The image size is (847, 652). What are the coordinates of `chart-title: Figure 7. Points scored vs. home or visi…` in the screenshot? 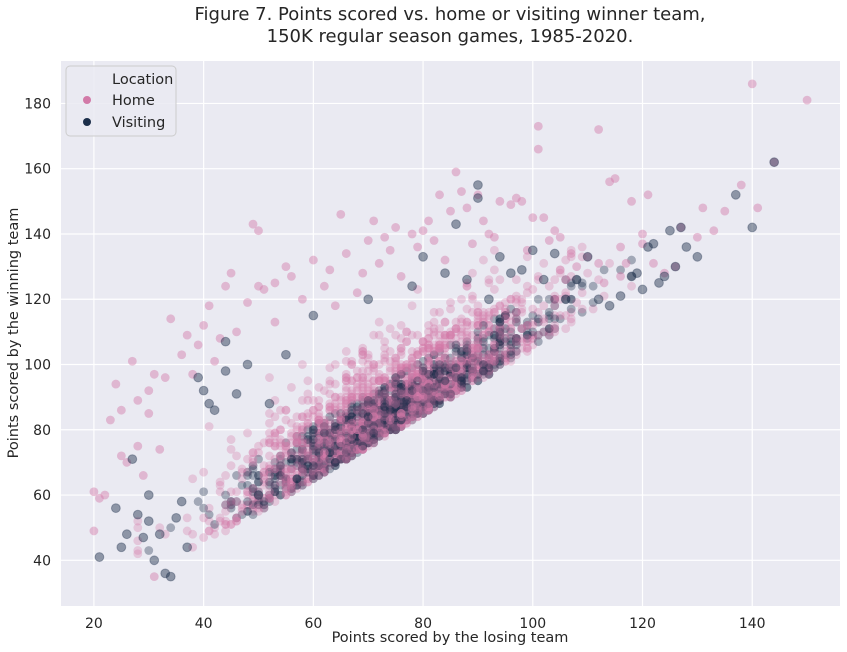 It's located at (423, 26).